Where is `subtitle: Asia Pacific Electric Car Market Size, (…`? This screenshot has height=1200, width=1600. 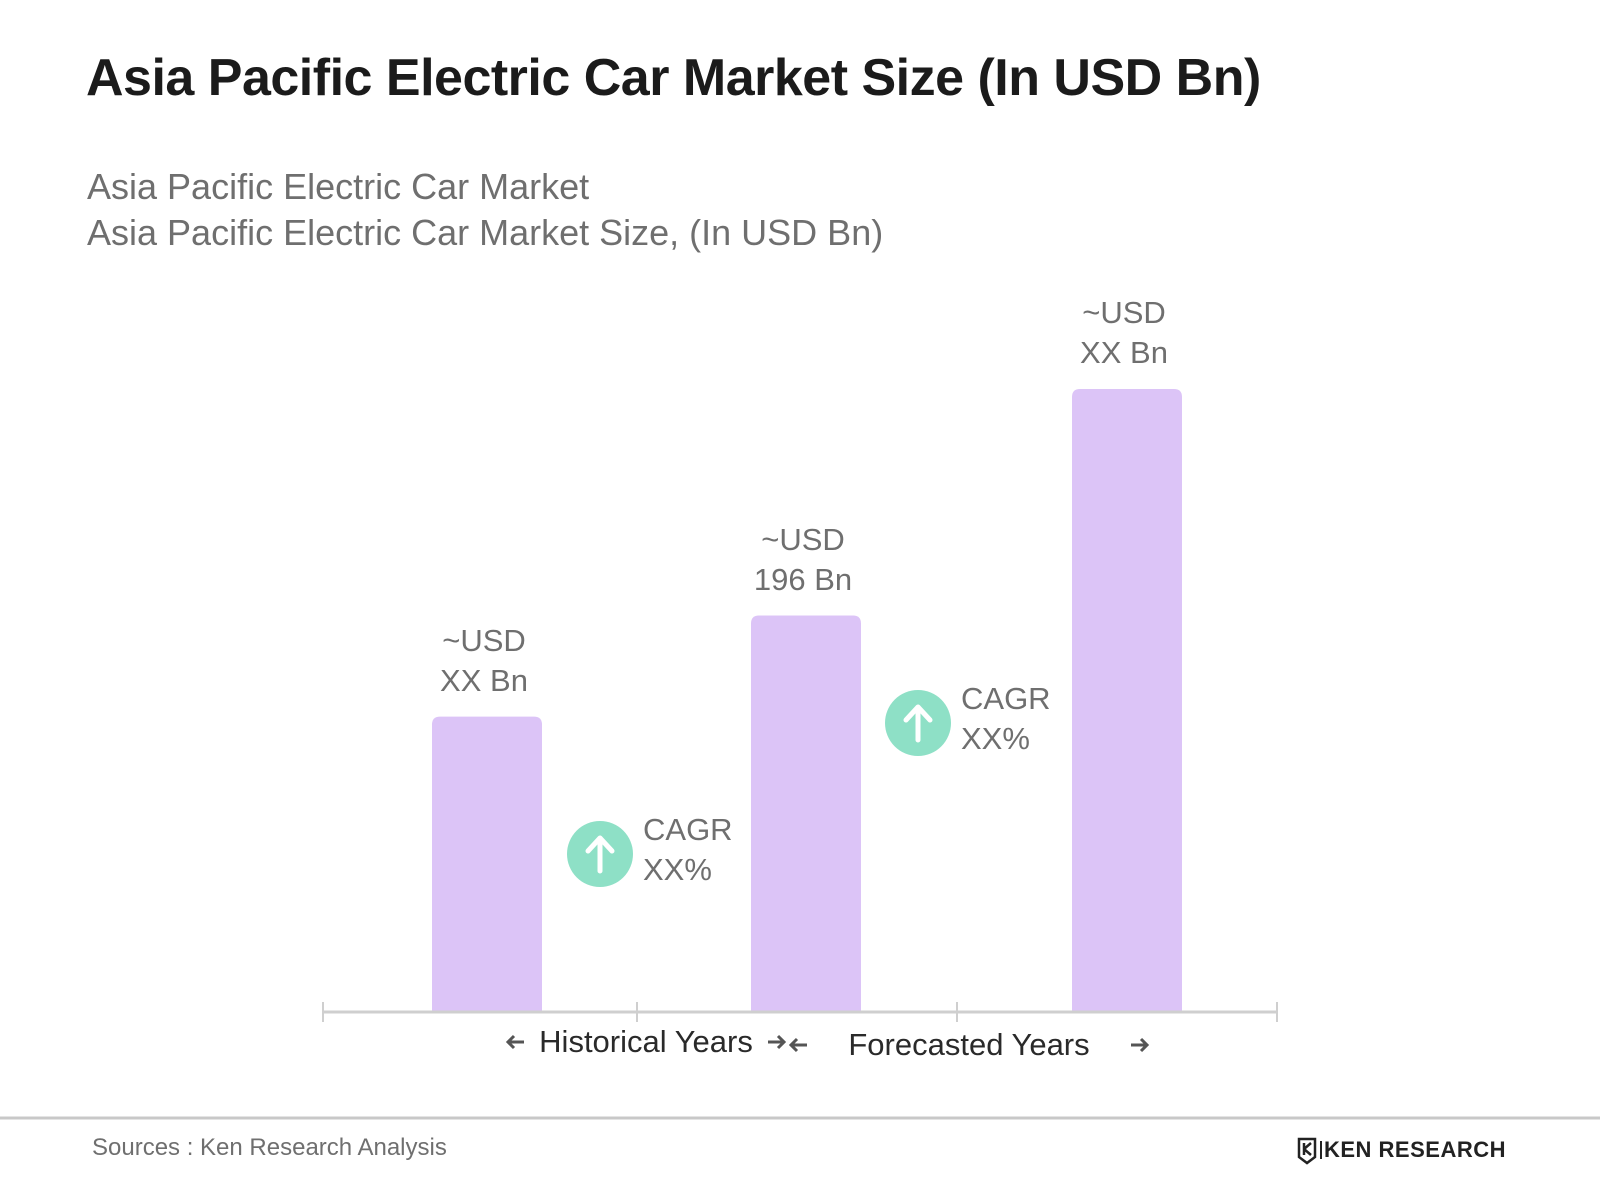 subtitle: Asia Pacific Electric Car Market Size, (… is located at coordinates (485, 232).